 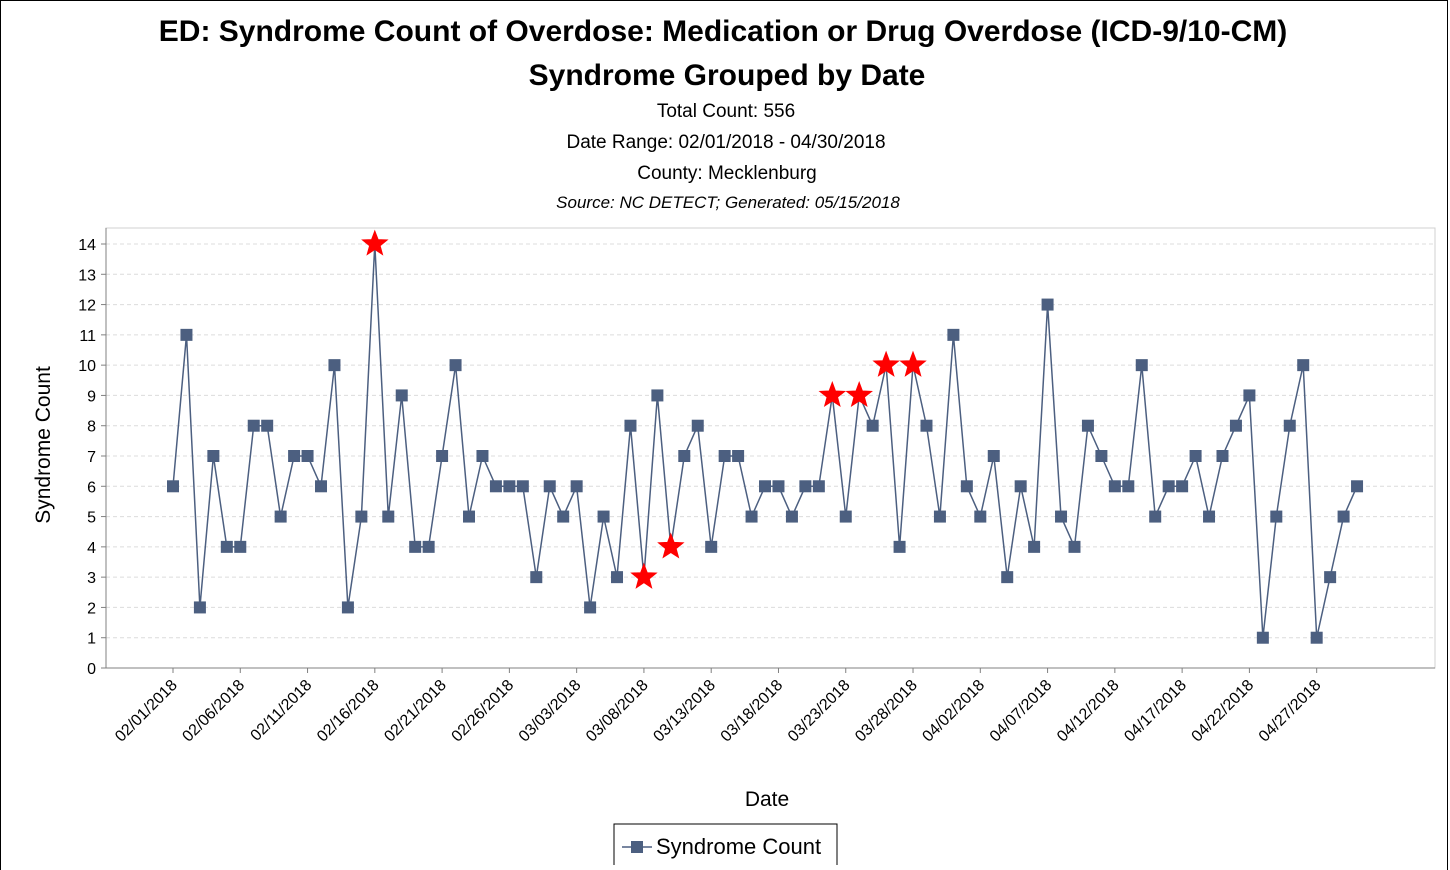 What do you see at coordinates (727, 173) in the screenshot?
I see `county: County: Mecklenburg` at bounding box center [727, 173].